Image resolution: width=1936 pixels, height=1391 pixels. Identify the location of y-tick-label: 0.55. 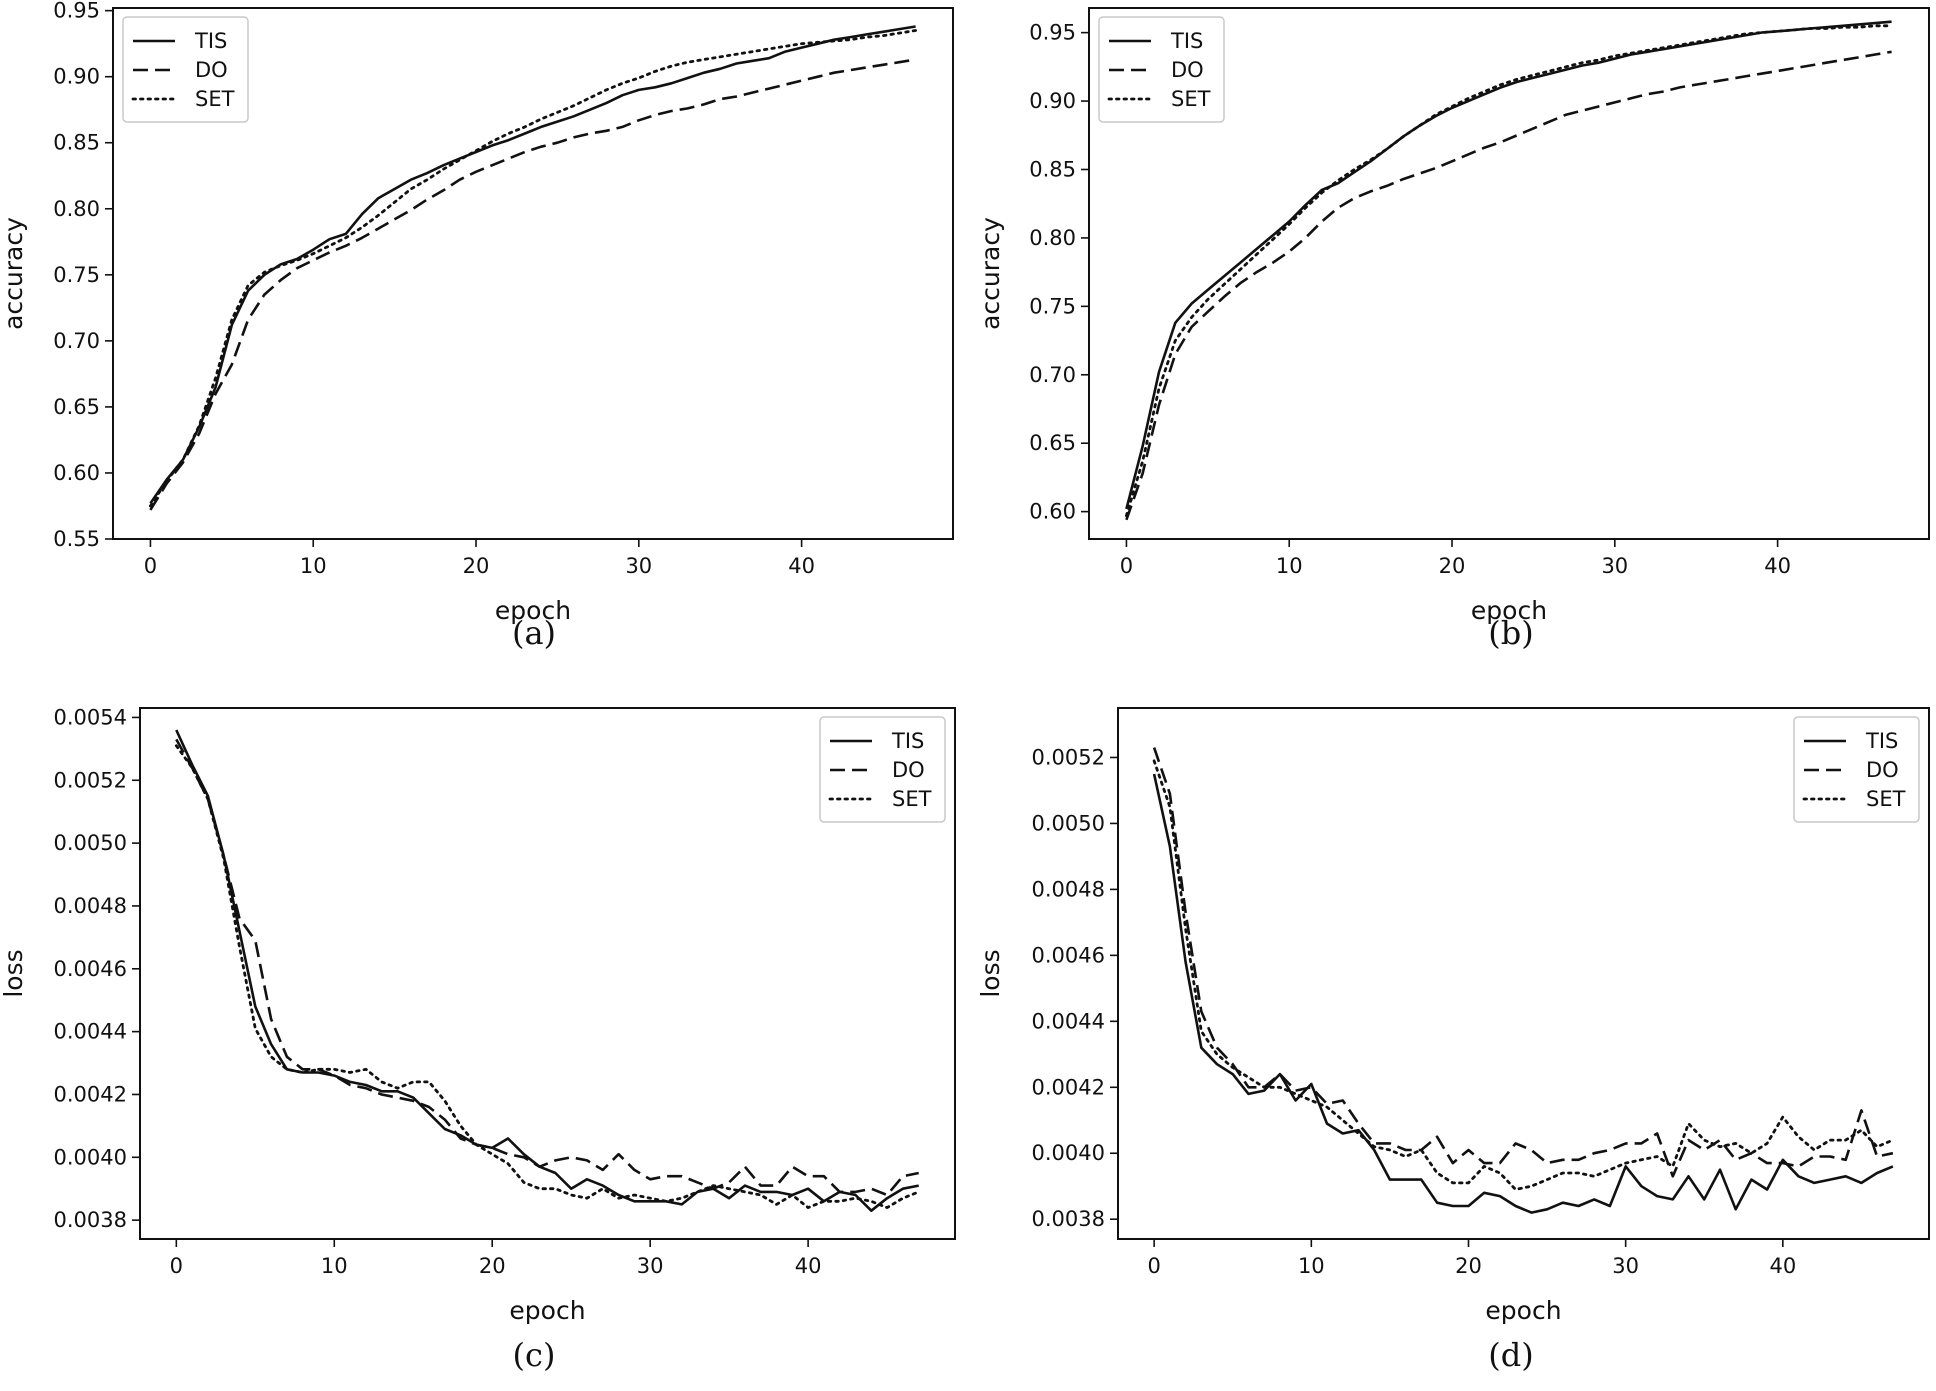
(76, 539).